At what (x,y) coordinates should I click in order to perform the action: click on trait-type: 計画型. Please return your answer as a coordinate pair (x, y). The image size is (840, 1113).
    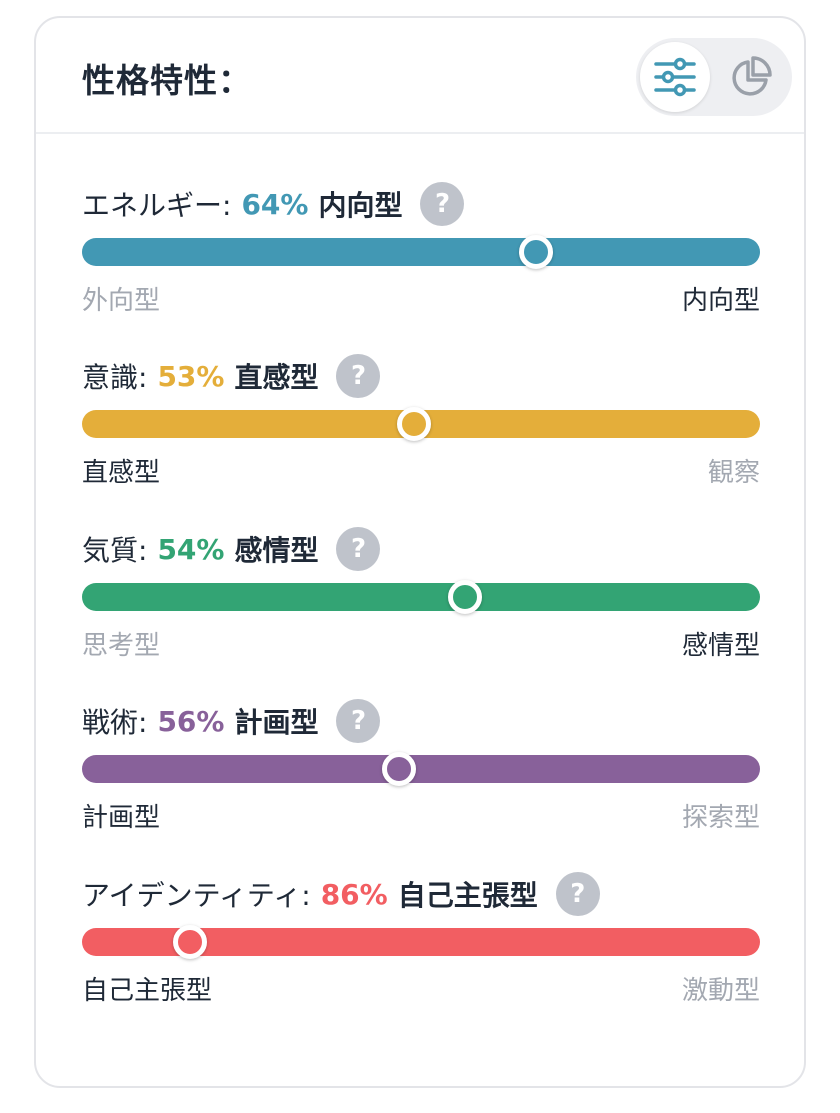
    Looking at the image, I should click on (276, 722).